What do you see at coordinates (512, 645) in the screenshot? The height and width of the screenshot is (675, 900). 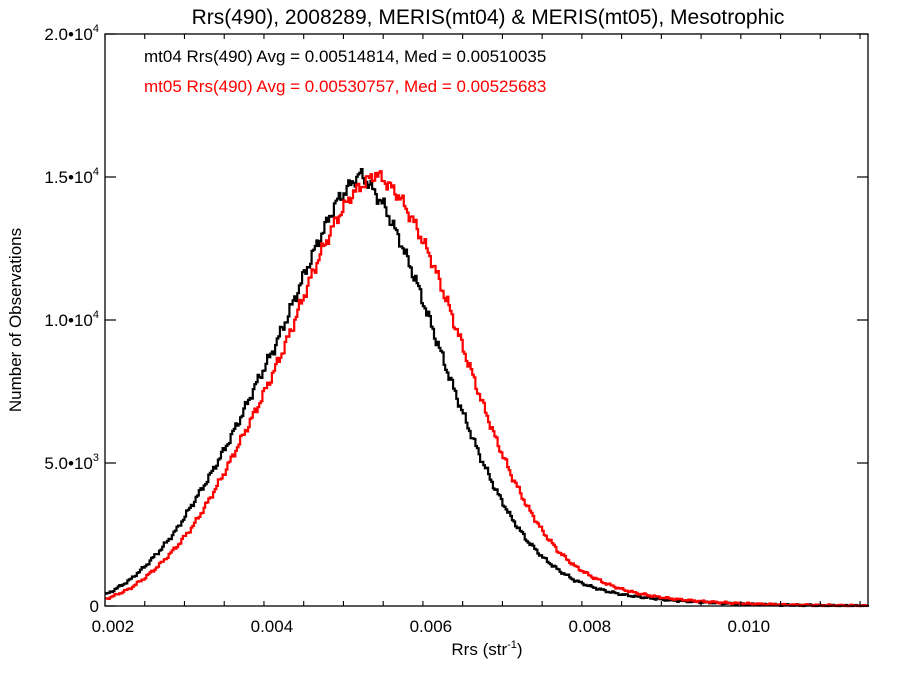 I see `x-axis-label-sup: -1` at bounding box center [512, 645].